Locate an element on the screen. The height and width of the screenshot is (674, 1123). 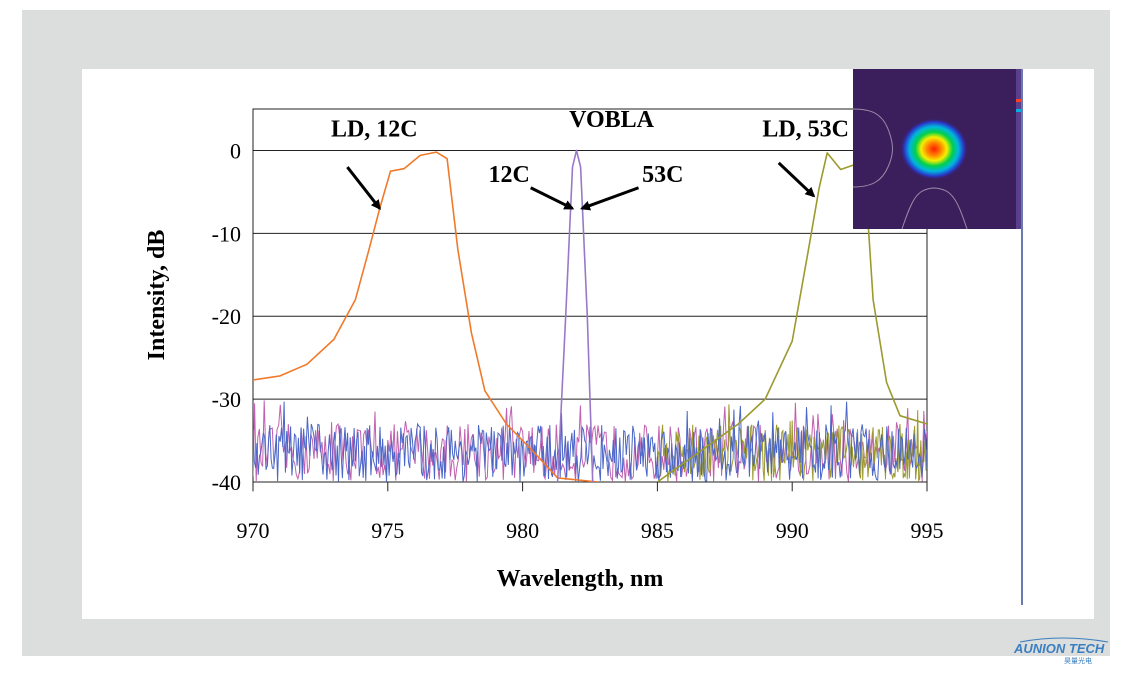
x-tick-label: 985 is located at coordinates (657, 530).